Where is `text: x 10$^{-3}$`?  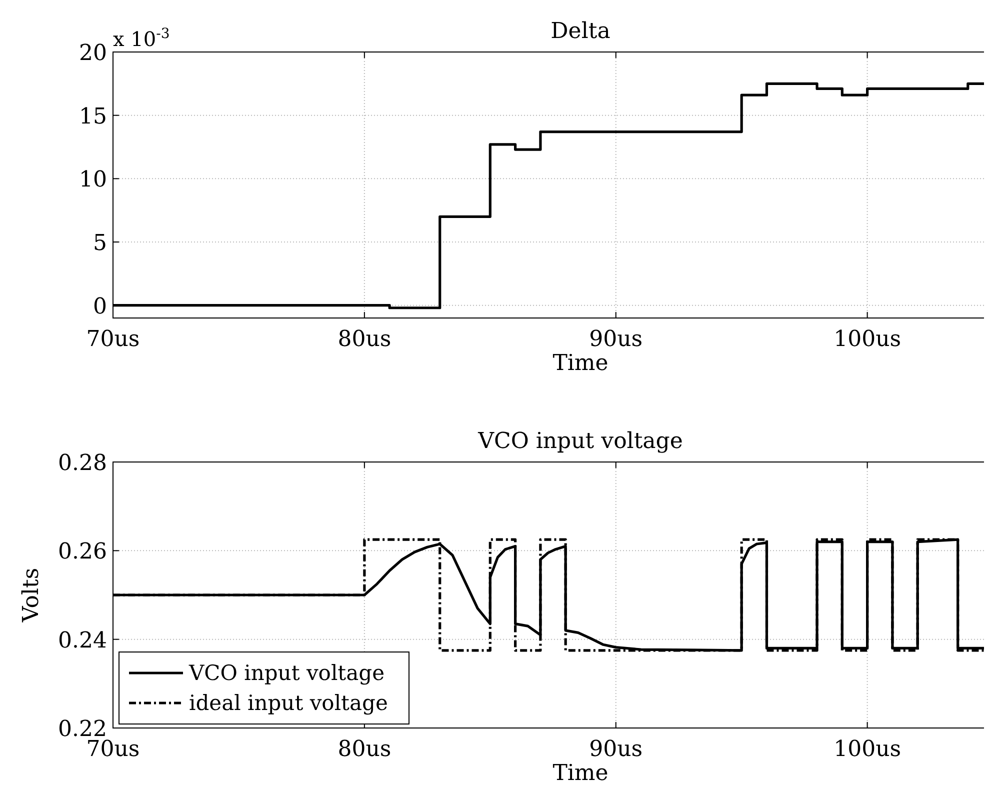
text: x 10$^{-3}$ is located at coordinates (141, 38).